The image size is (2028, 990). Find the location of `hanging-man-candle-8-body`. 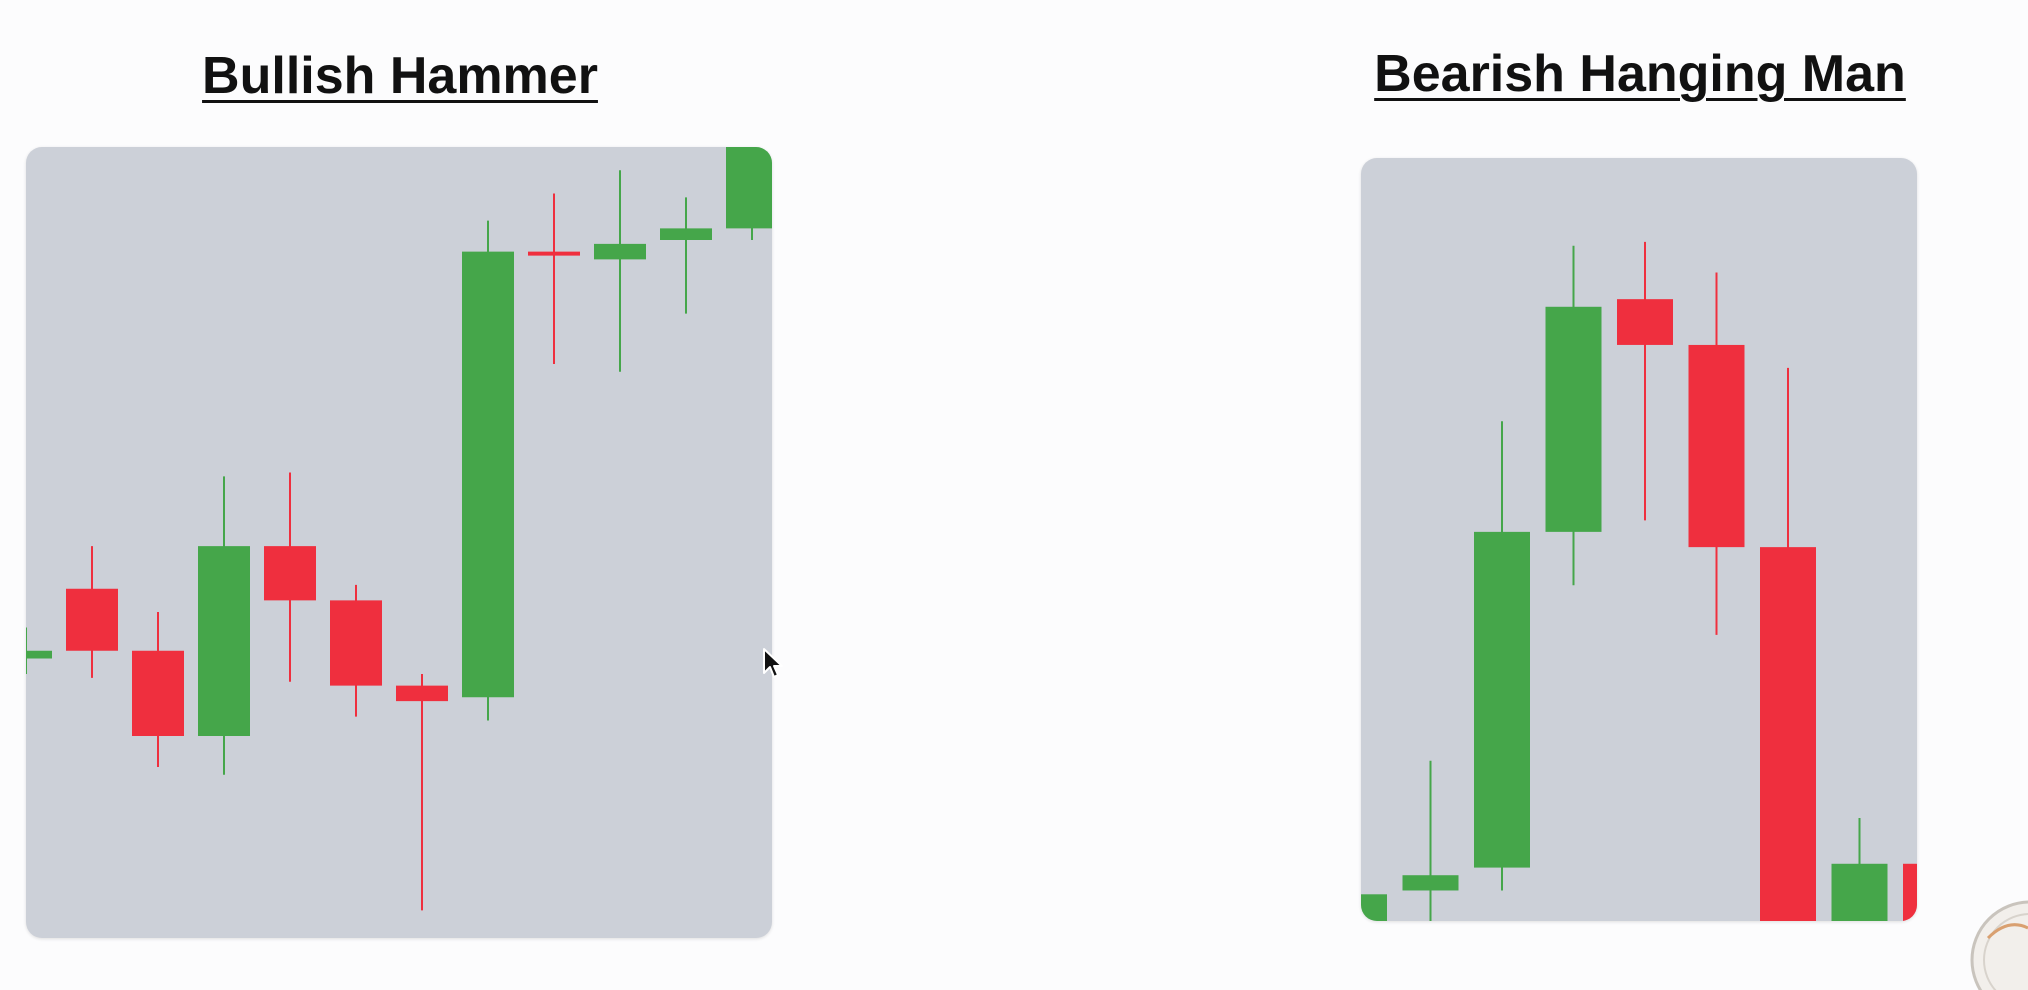

hanging-man-candle-8-body is located at coordinates (1859, 892).